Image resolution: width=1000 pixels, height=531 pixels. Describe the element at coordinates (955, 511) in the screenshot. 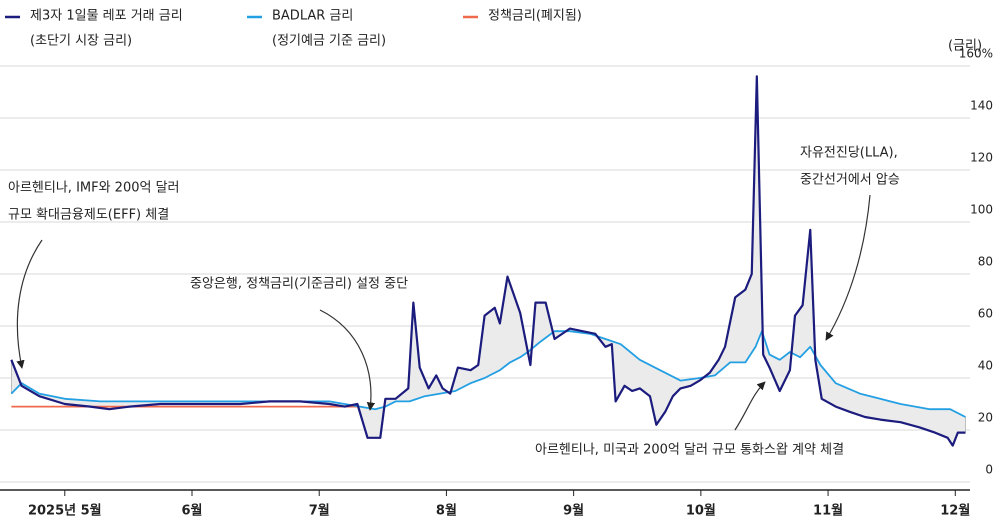

I see `x-tick-label: 12월` at that location.